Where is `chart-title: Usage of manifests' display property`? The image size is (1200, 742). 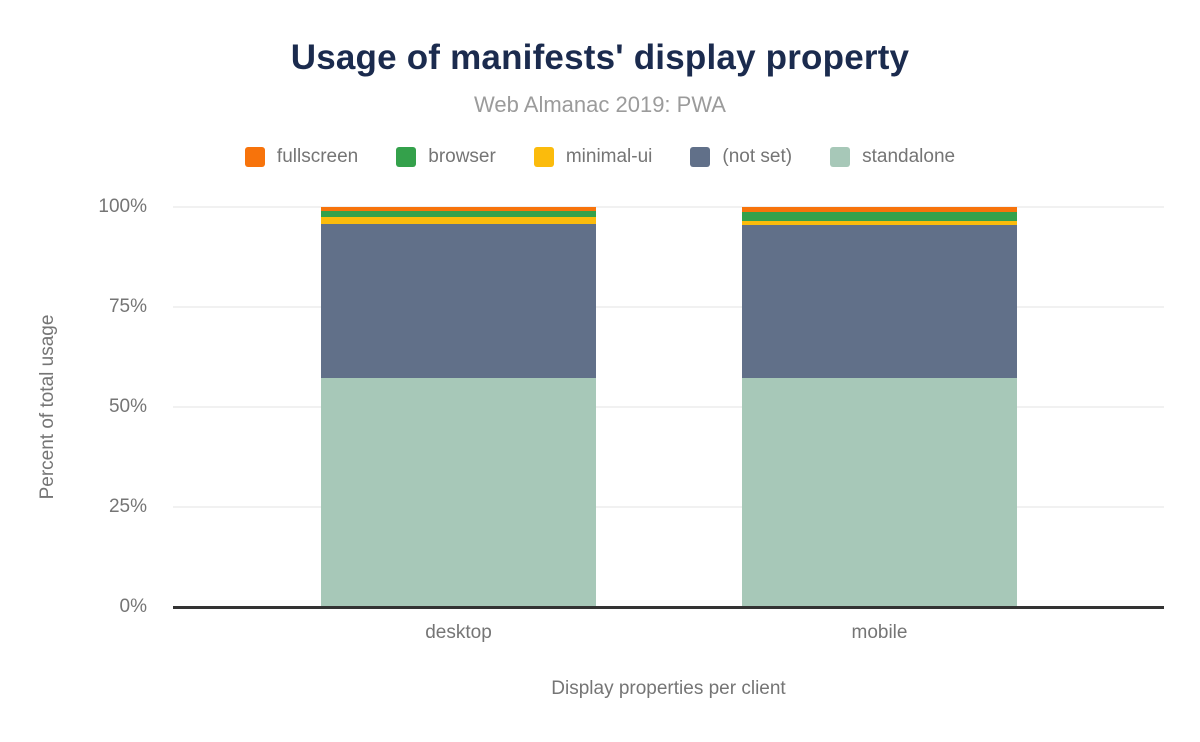 chart-title: Usage of manifests' display property is located at coordinates (600, 57).